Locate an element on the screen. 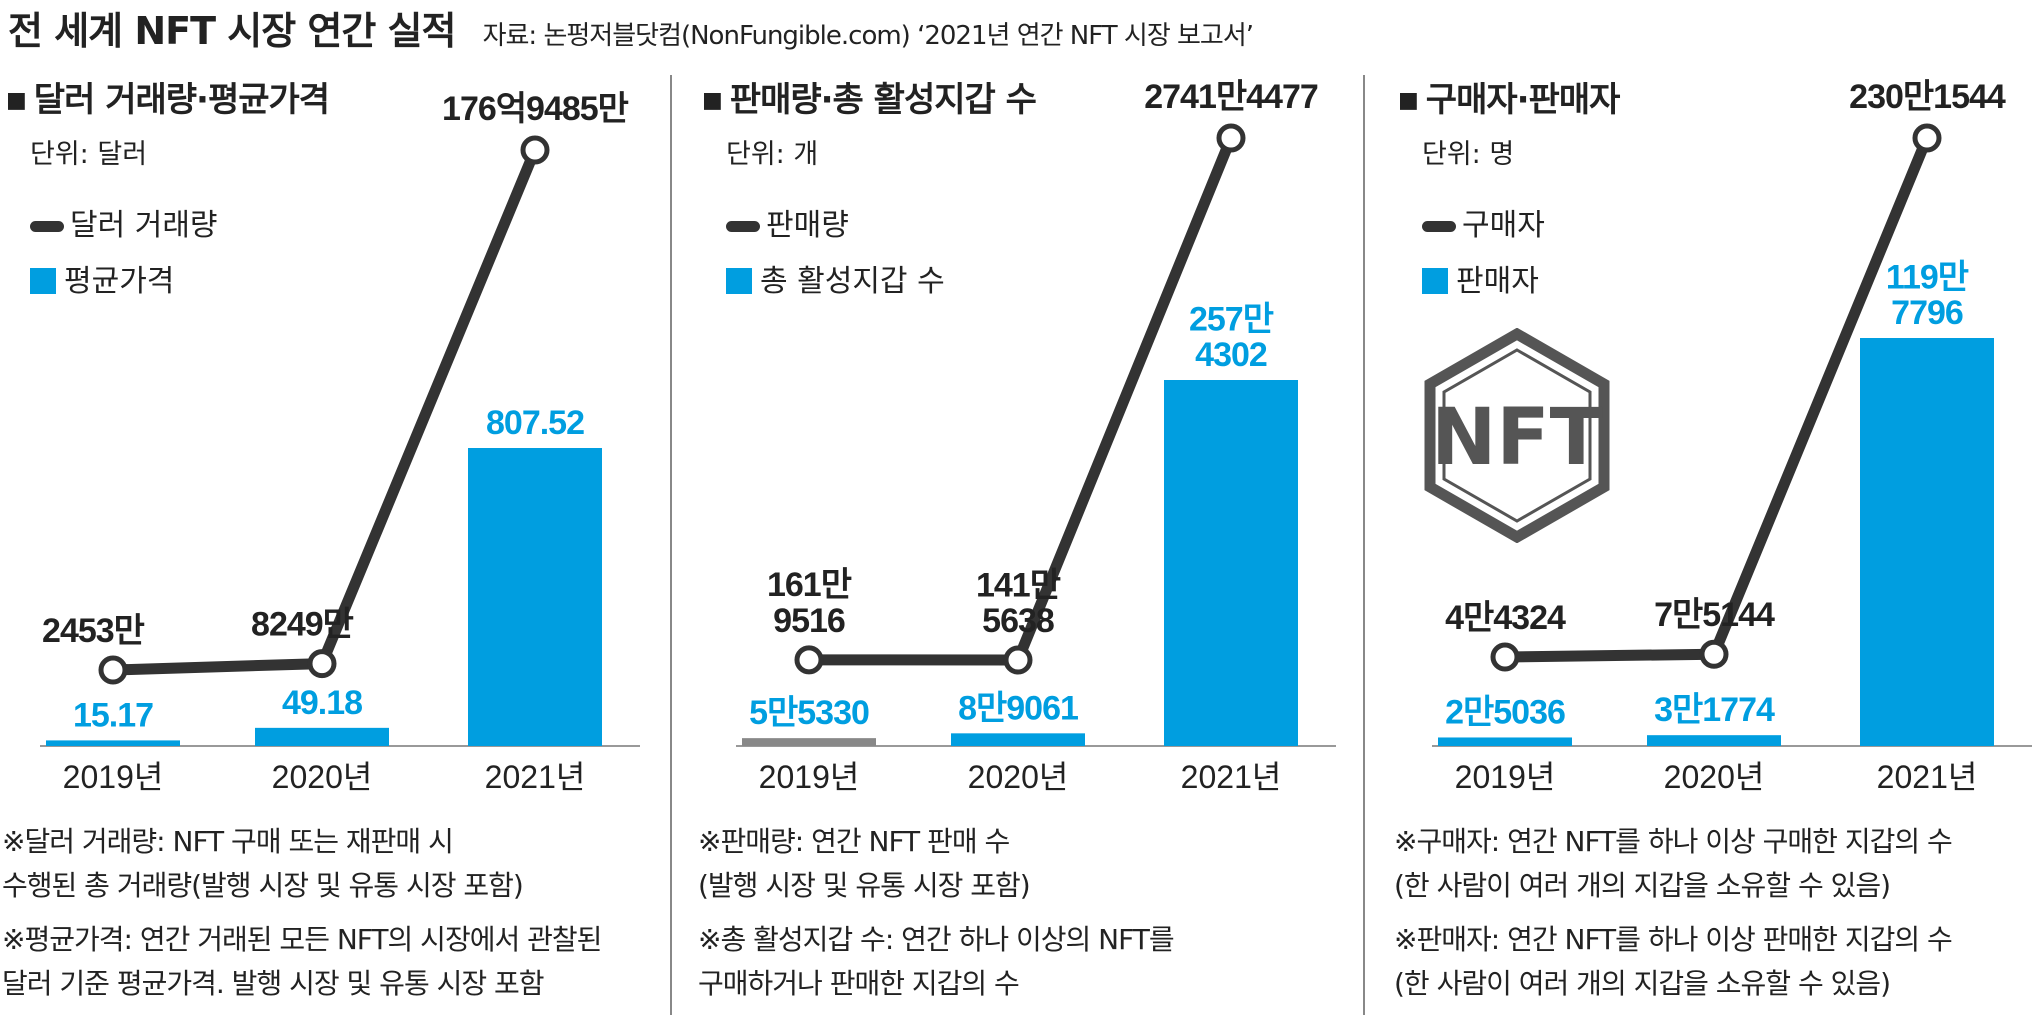 The height and width of the screenshot is (1015, 2032). line-label-2019년: 161만 9516 is located at coordinates (809, 603).